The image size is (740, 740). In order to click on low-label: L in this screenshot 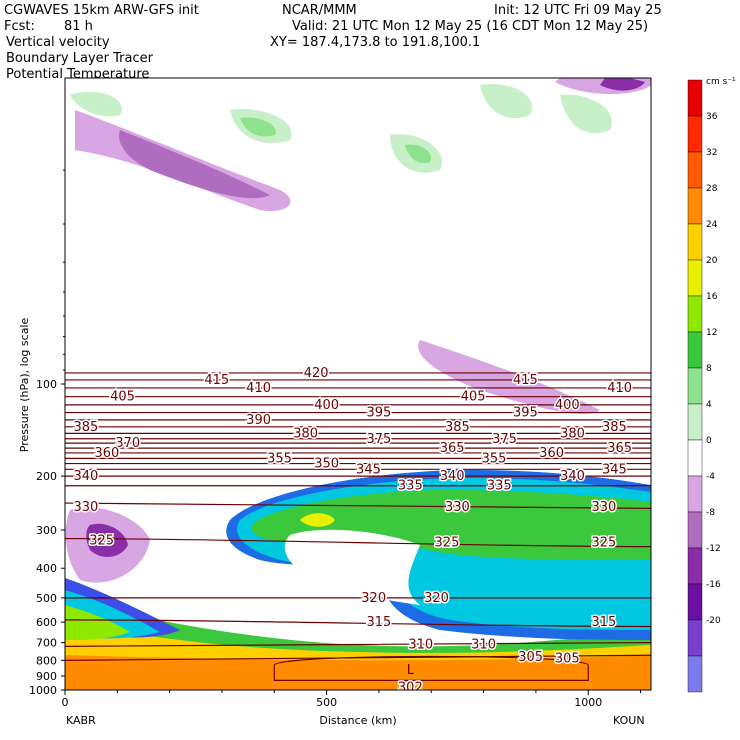, I will do `click(411, 670)`.